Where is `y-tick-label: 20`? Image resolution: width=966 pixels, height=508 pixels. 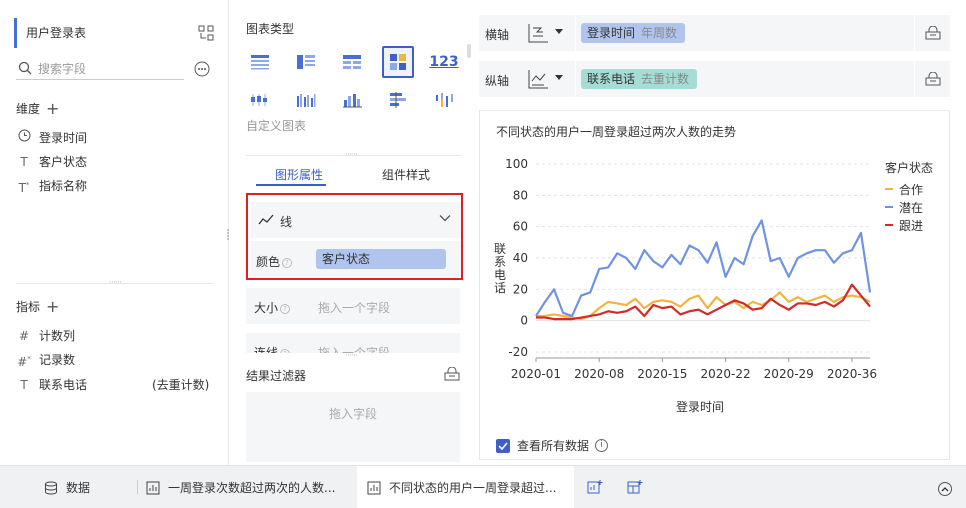 y-tick-label: 20 is located at coordinates (520, 289).